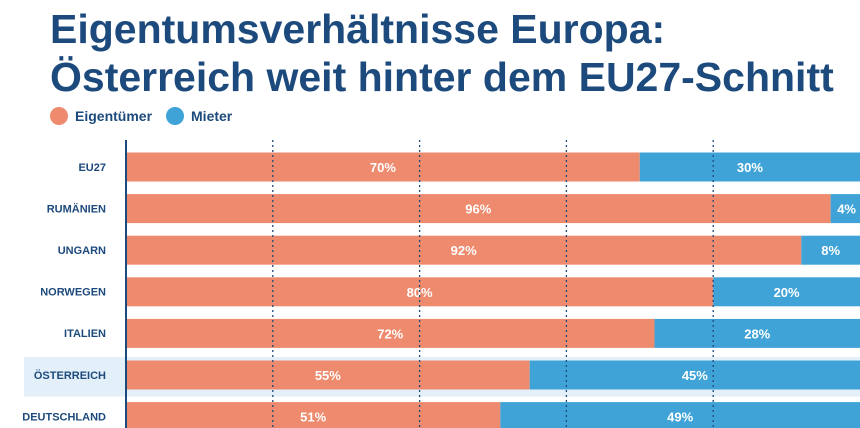 This screenshot has width=860, height=428. I want to click on data-label-owner-2: 92%, so click(464, 250).